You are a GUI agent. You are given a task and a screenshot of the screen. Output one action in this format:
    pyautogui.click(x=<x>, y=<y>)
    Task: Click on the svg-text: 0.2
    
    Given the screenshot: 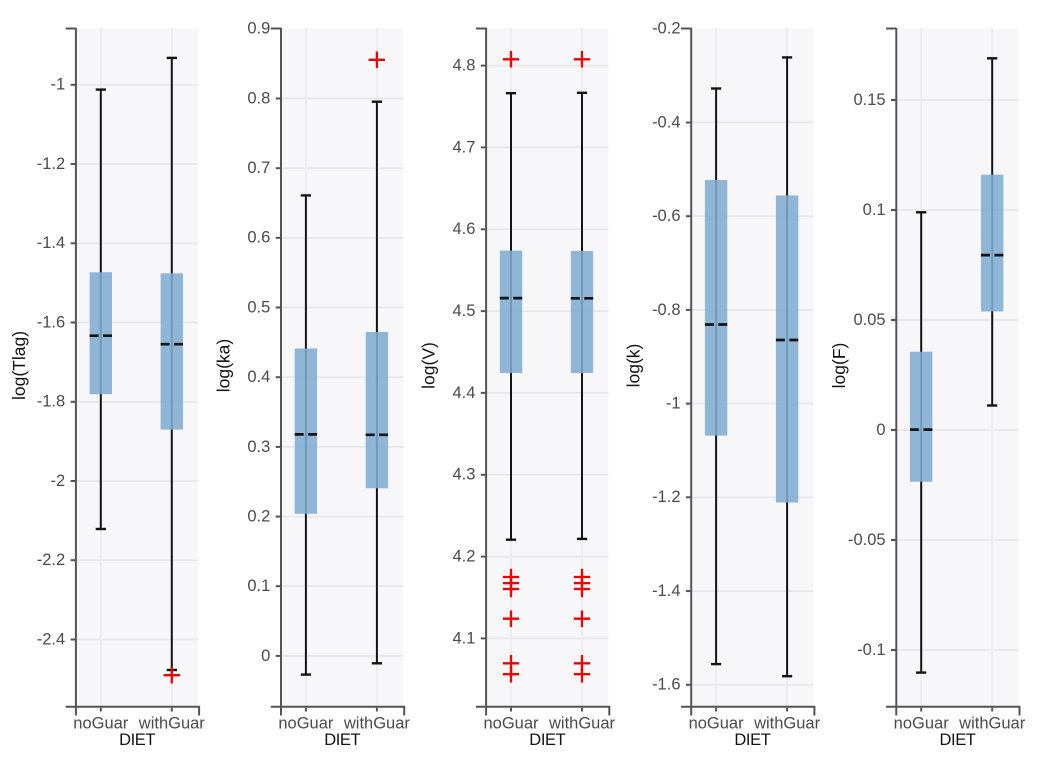 What is the action you would take?
    pyautogui.click(x=258, y=517)
    